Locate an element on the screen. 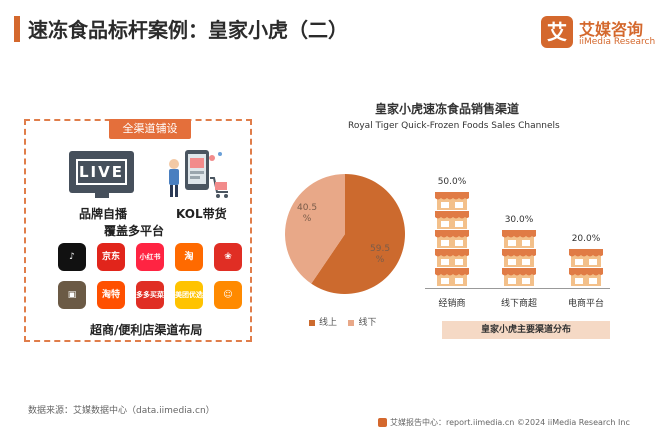  app-xiaohongshu-icon: 小红书 is located at coordinates (150, 257).